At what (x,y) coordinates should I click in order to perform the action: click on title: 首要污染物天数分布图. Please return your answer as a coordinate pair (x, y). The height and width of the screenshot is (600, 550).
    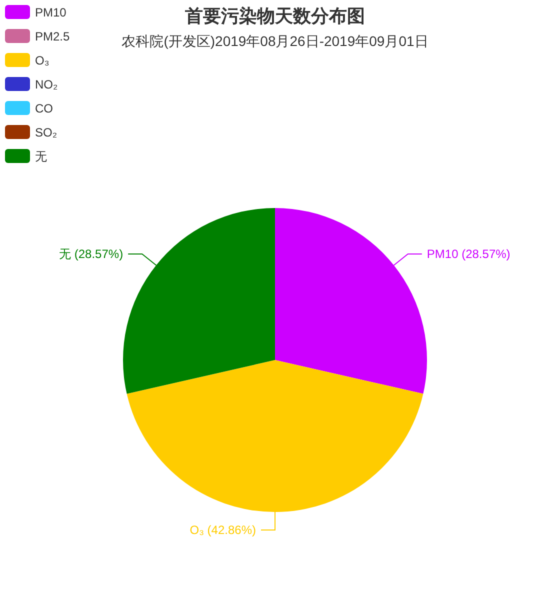
    Looking at the image, I should click on (275, 16).